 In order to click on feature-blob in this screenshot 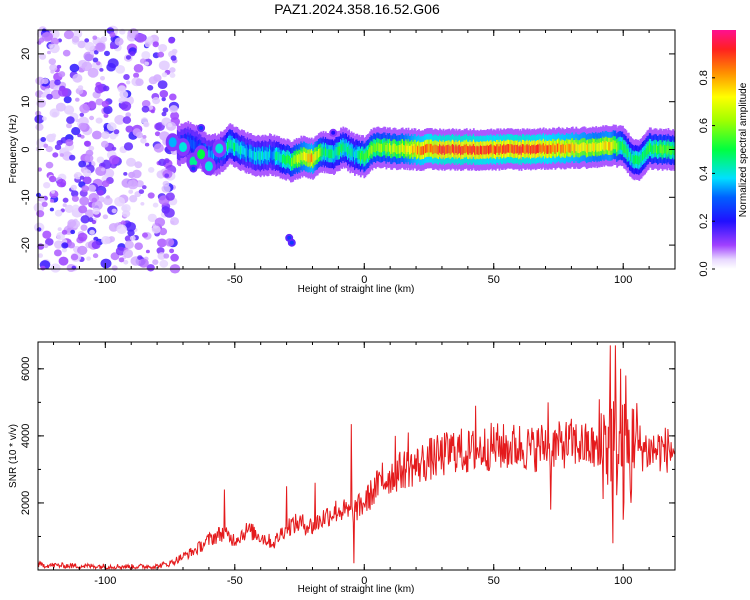, I will do `click(333, 132)`.